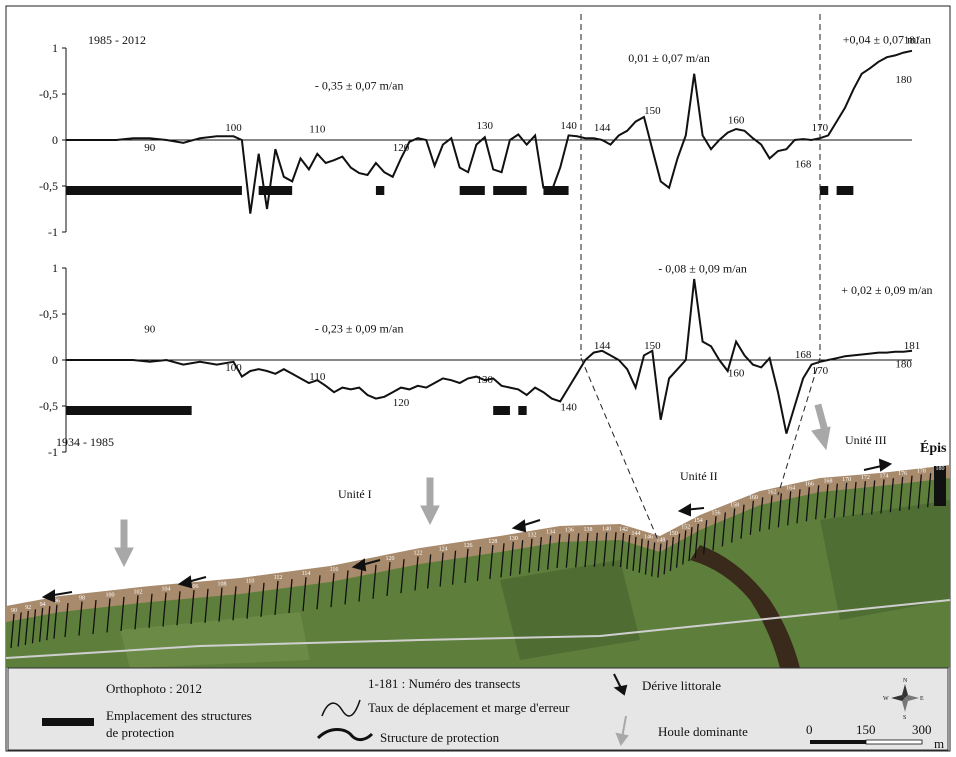  What do you see at coordinates (745, 606) in the screenshot?
I see `map-river` at bounding box center [745, 606].